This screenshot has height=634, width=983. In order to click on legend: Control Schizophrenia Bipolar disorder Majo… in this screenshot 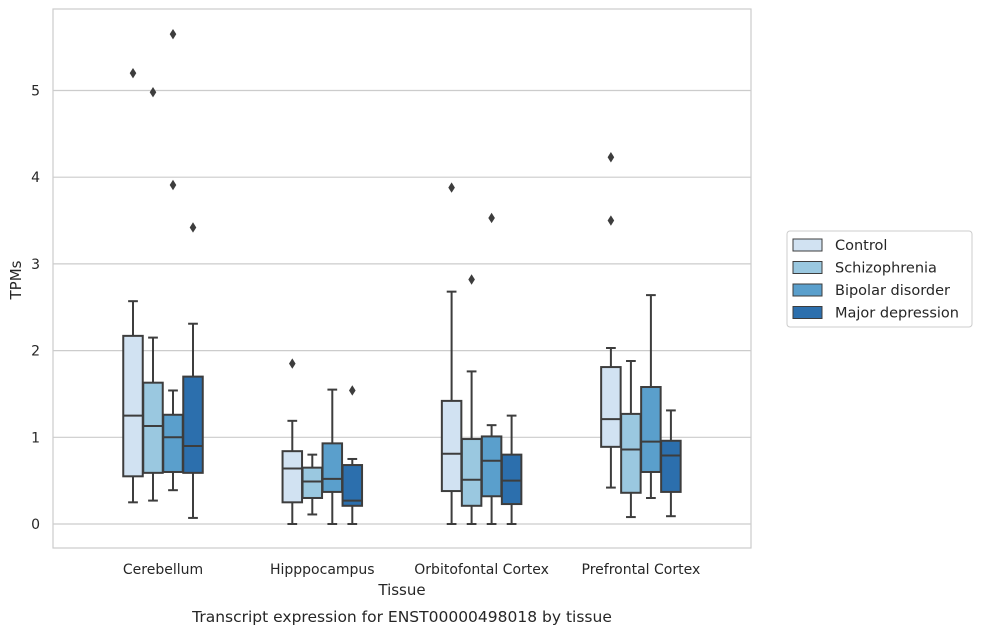, I will do `click(879, 279)`.